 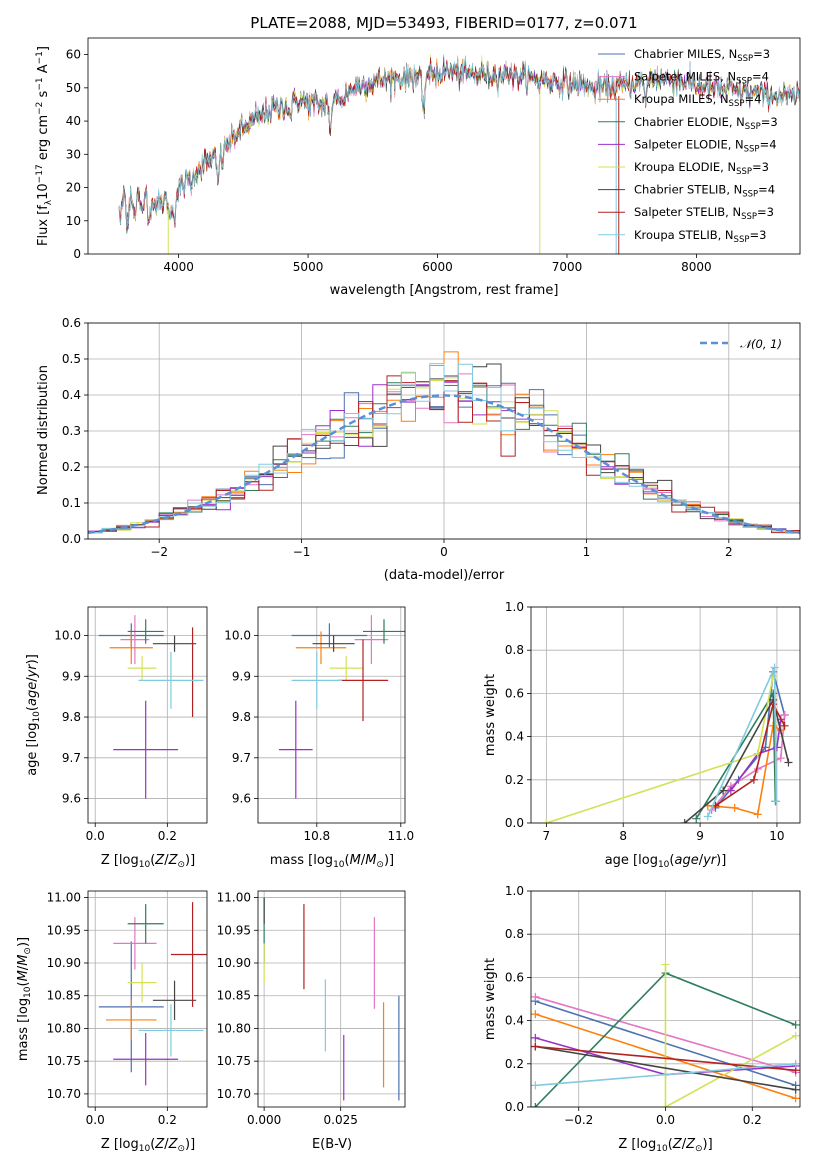 I want to click on weight-vs-Z-ytick-label: 0.2, so click(x=514, y=1064).